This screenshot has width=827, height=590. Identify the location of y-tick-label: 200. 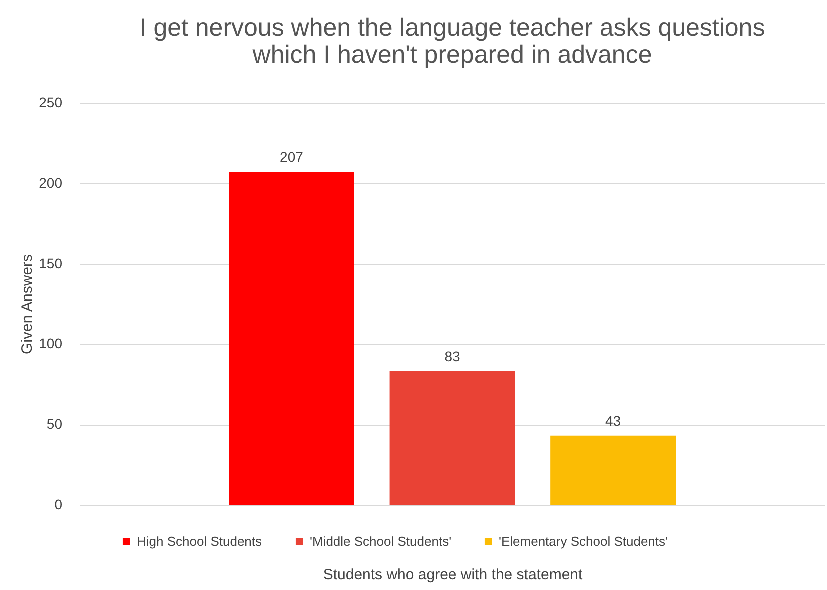
(51, 182).